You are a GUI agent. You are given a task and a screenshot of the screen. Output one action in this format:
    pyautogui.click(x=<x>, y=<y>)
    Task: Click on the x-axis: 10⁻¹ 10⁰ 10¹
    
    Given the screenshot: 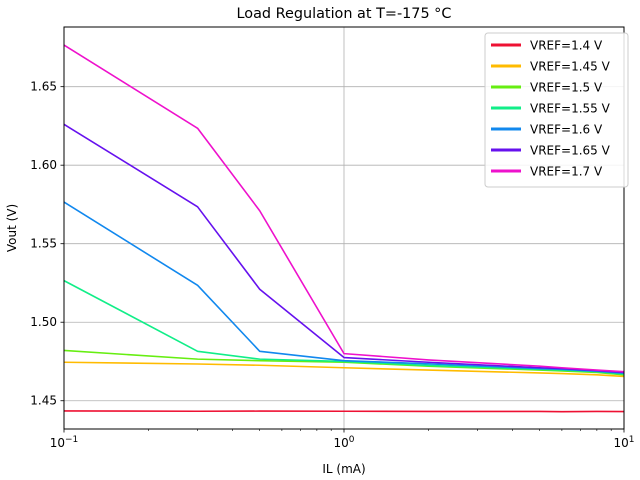 What is the action you would take?
    pyautogui.click(x=342, y=439)
    